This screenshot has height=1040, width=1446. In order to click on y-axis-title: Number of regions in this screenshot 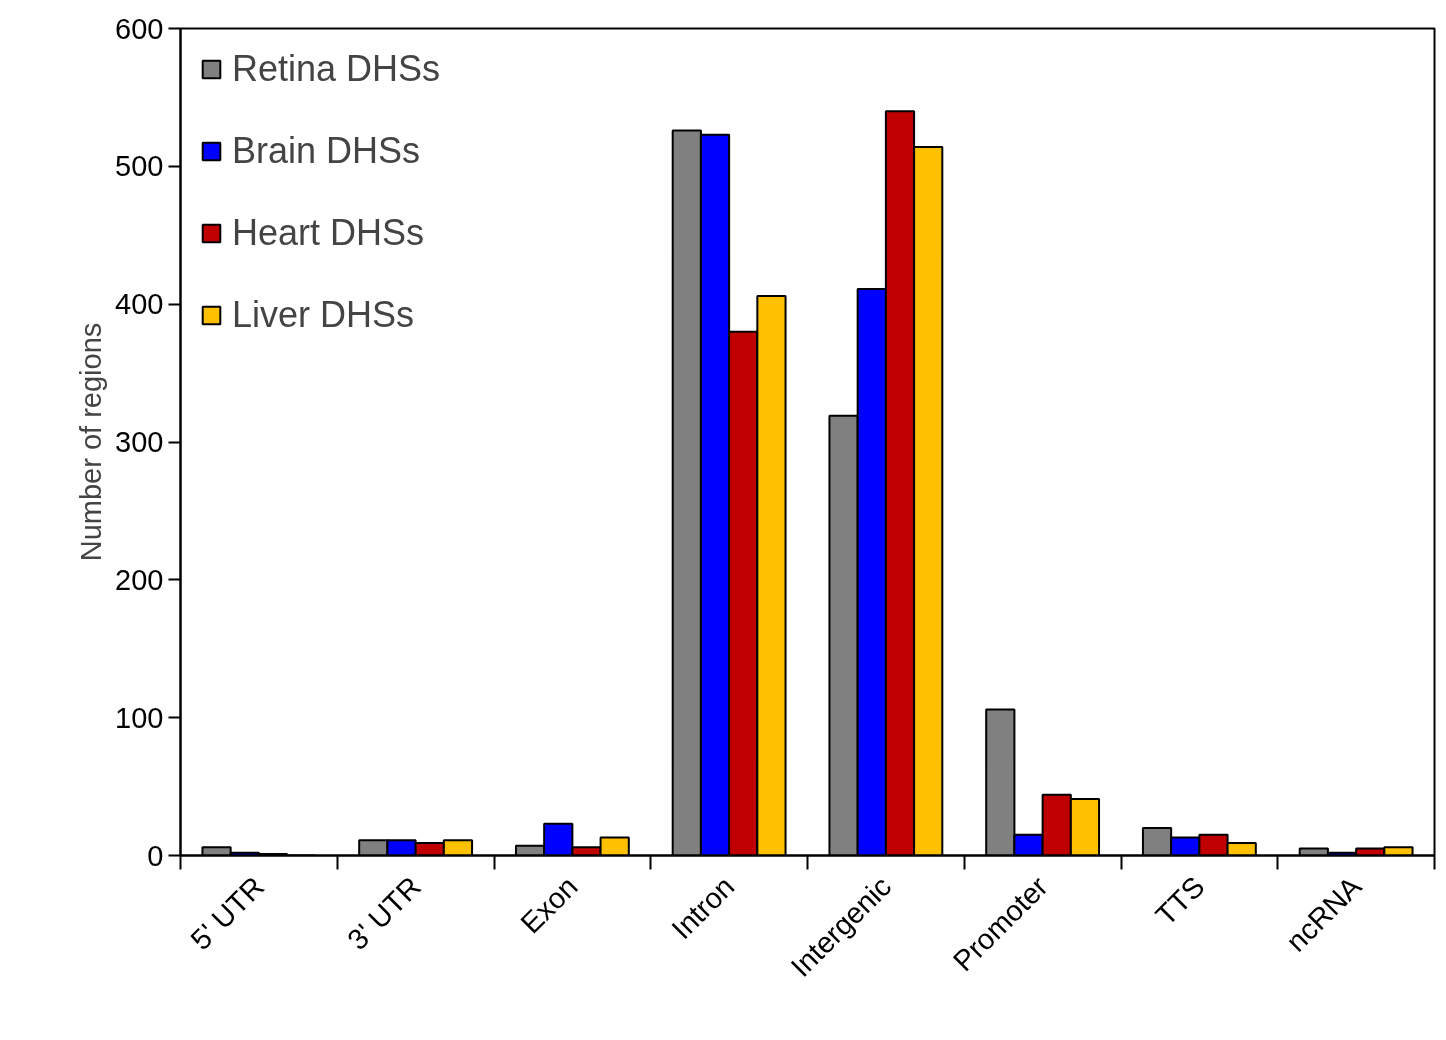, I will do `click(91, 442)`.